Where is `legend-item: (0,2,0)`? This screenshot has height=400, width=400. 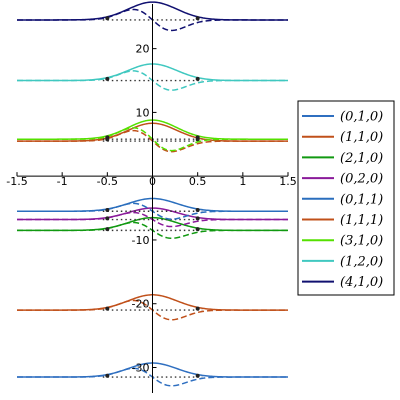
legend-item: (0,2,0) is located at coordinates (342, 179).